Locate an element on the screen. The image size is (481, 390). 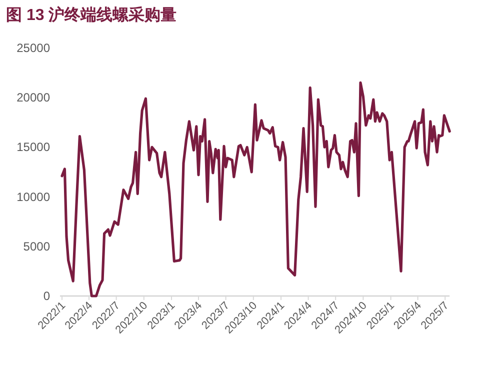
y-tick-label: 15000 is located at coordinates (33, 147).